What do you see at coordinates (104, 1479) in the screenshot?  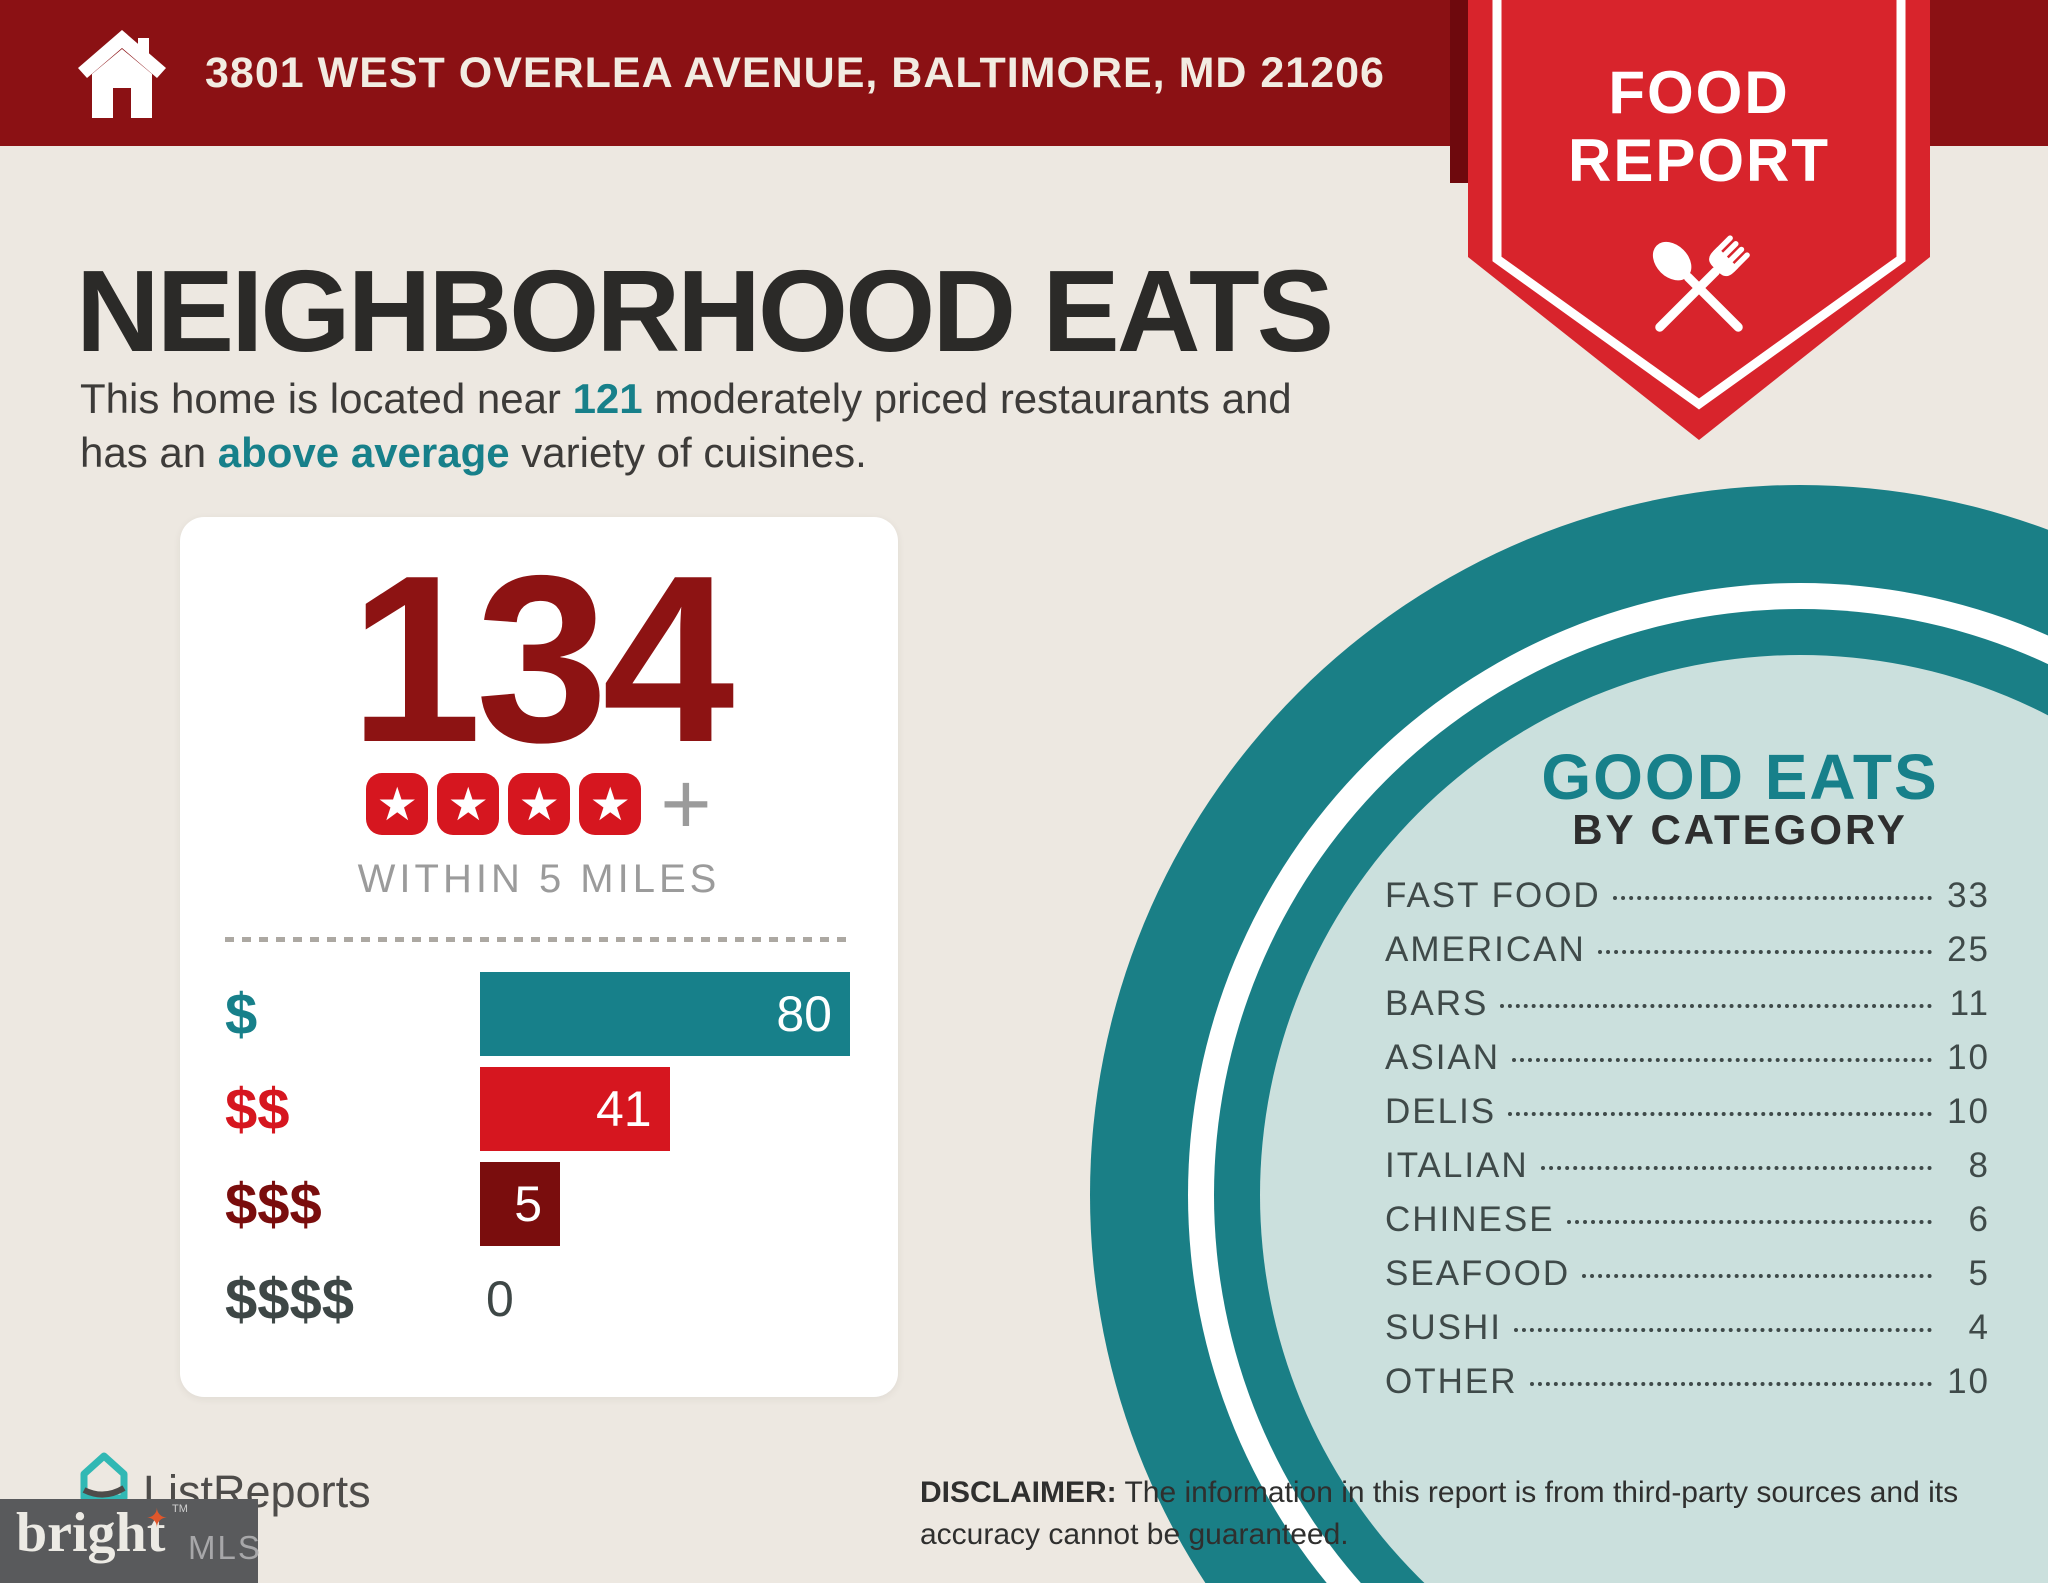 I see `listreports-house-icon` at bounding box center [104, 1479].